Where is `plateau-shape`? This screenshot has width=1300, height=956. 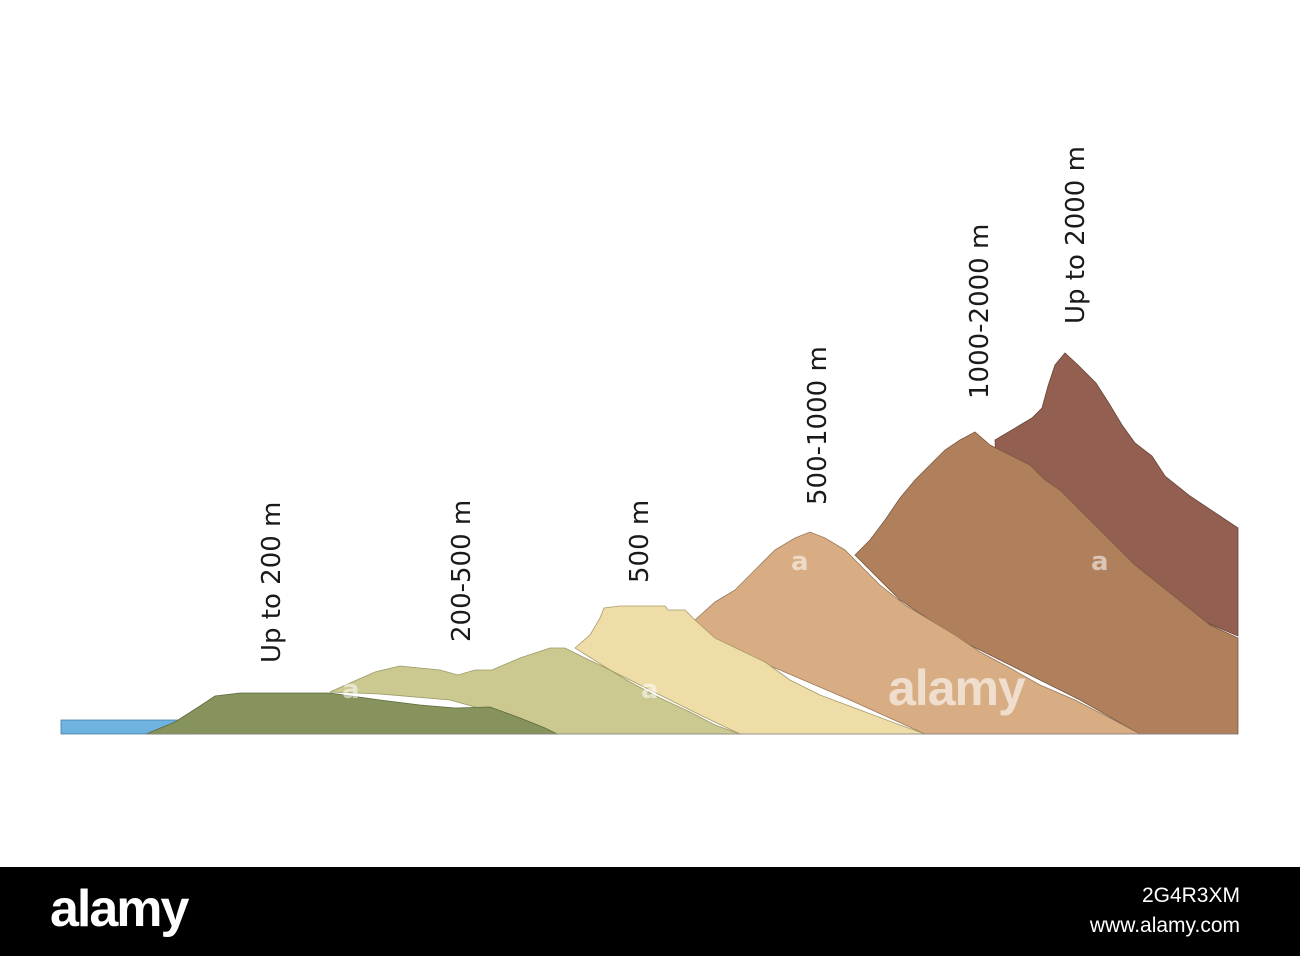
plateau-shape is located at coordinates (750, 670).